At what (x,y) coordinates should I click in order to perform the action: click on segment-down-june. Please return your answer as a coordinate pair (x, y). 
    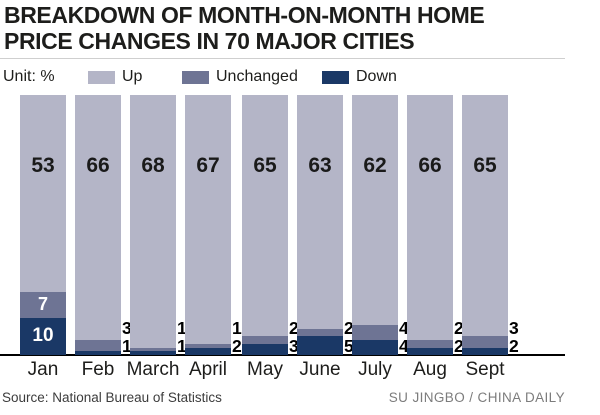
    Looking at the image, I should click on (320, 345).